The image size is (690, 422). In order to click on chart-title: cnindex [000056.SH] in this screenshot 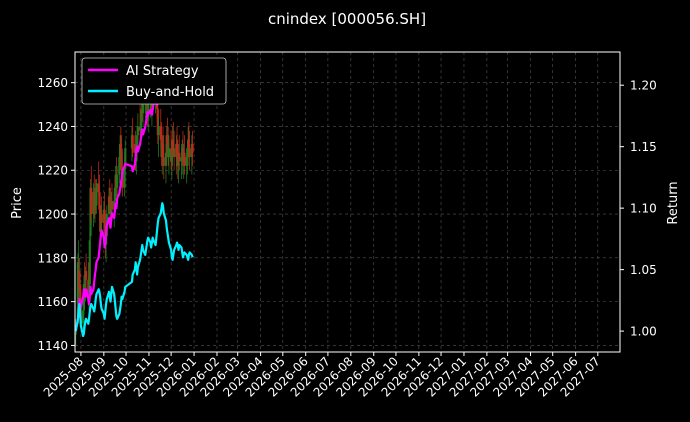, I will do `click(347, 19)`.